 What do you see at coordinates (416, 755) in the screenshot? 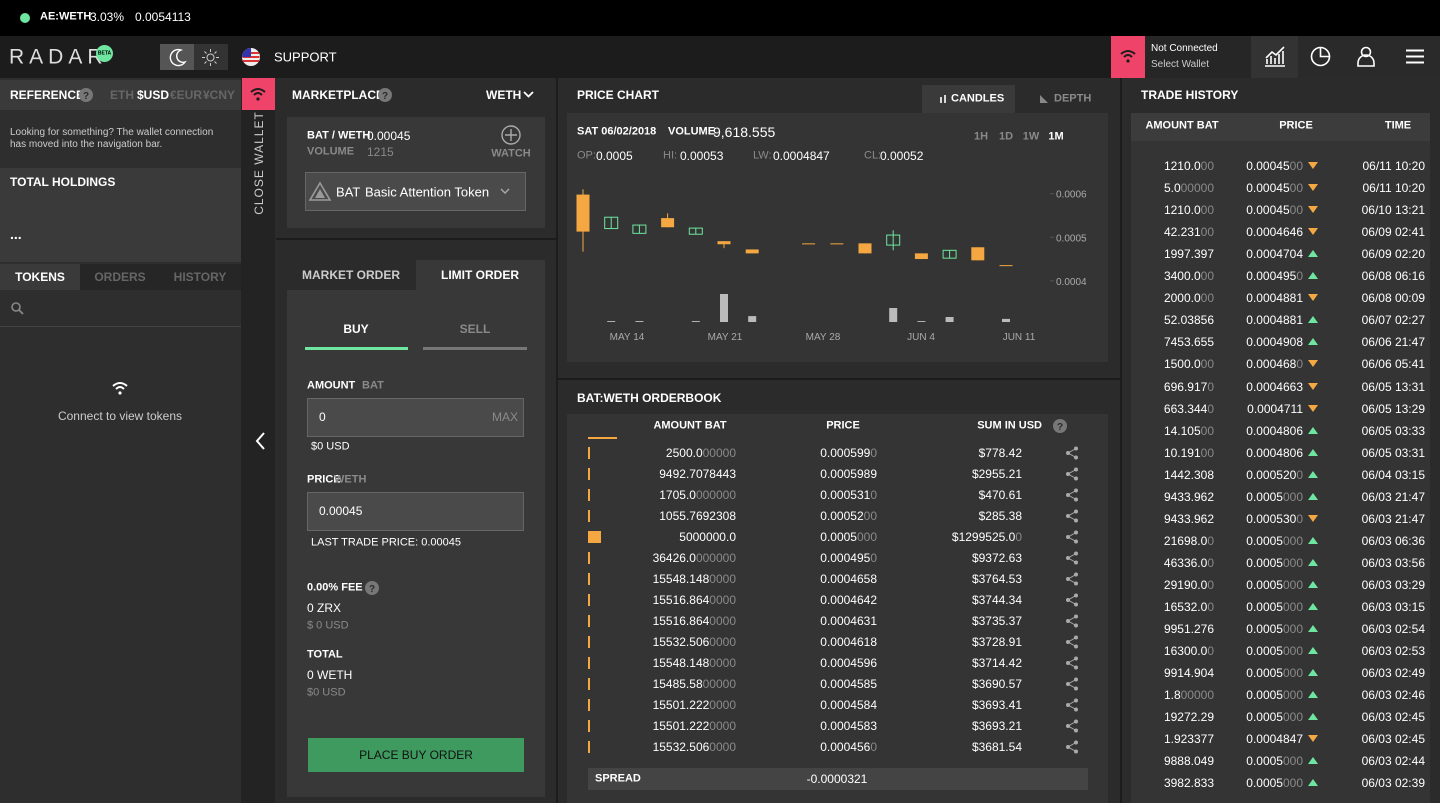
I see `submit-button` at bounding box center [416, 755].